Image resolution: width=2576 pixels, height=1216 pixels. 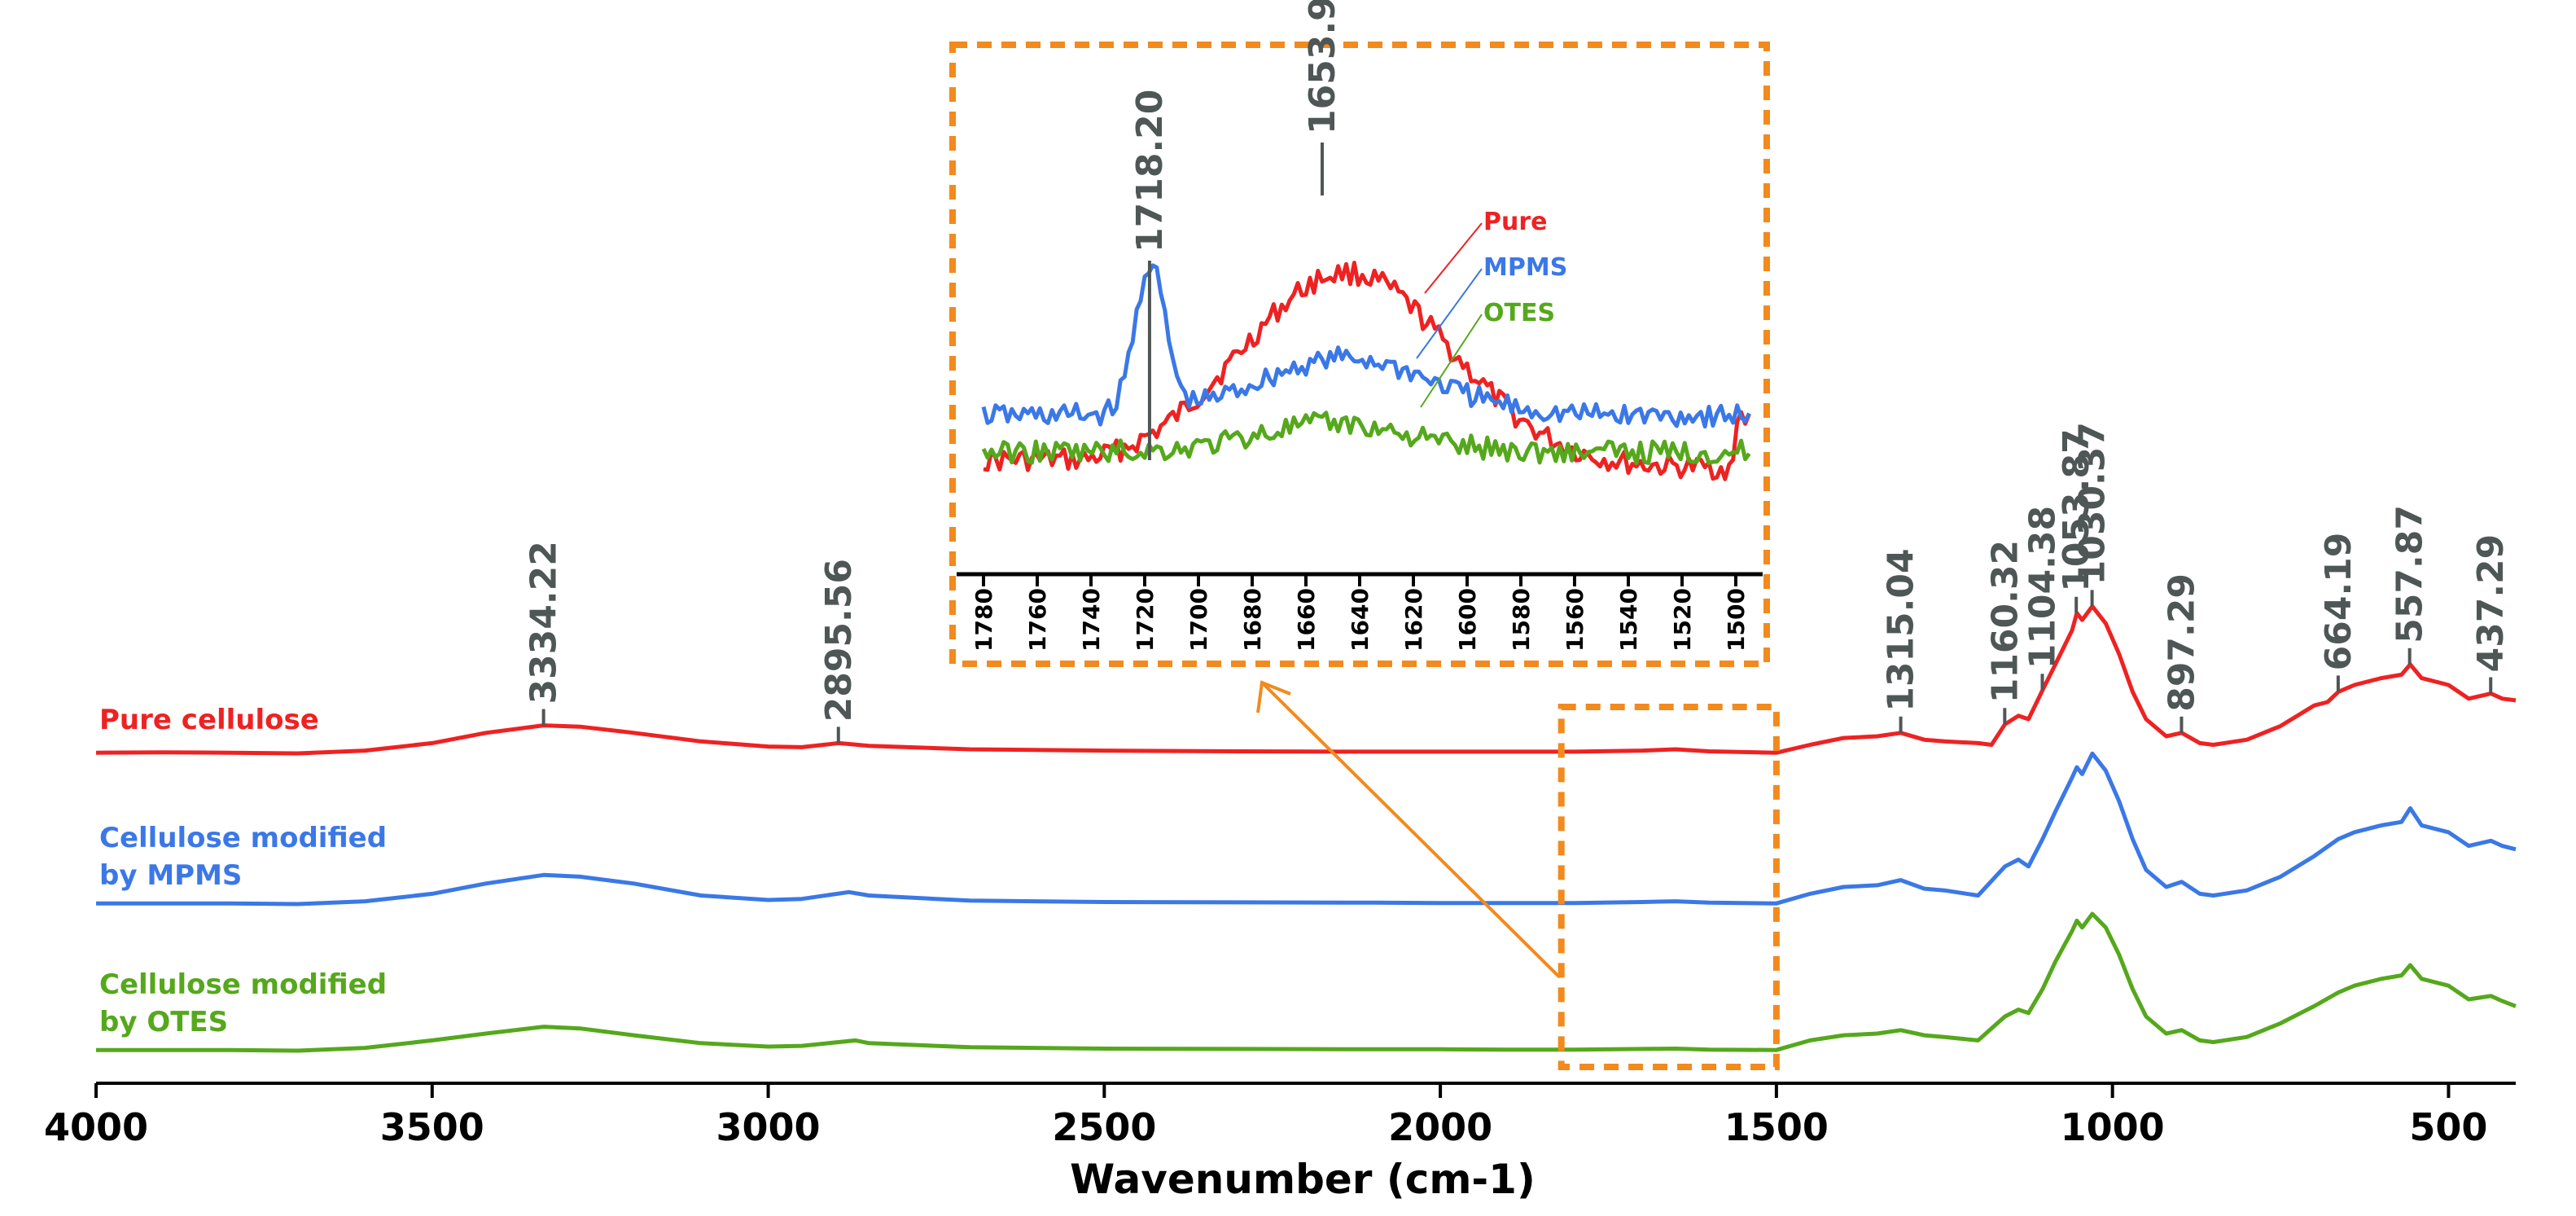 What do you see at coordinates (1525, 268) in the screenshot?
I see `inset-legend-label: MPMS` at bounding box center [1525, 268].